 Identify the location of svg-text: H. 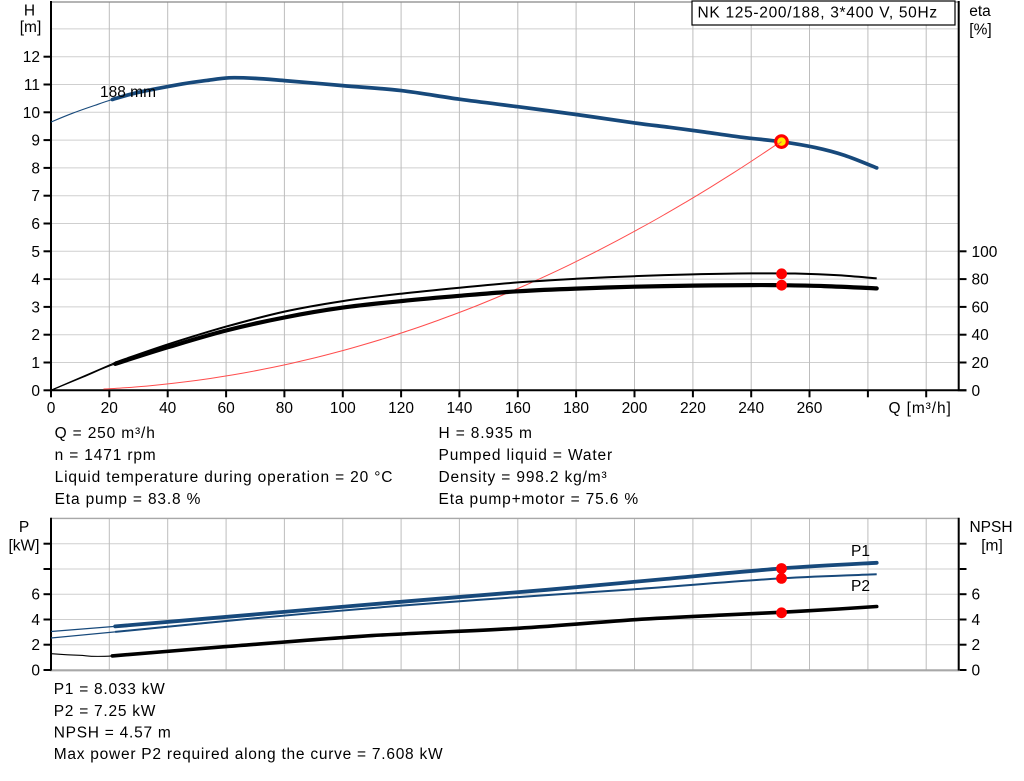
(29, 11).